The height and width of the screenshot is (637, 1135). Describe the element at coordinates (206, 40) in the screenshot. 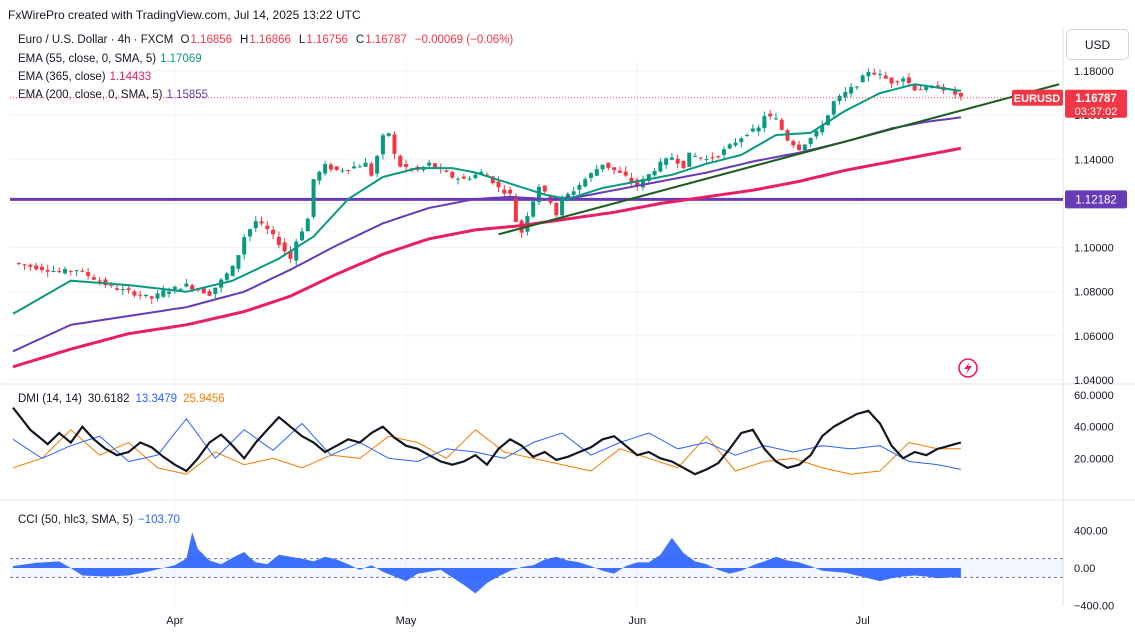

I see `ohlc-o: O1.16856` at that location.